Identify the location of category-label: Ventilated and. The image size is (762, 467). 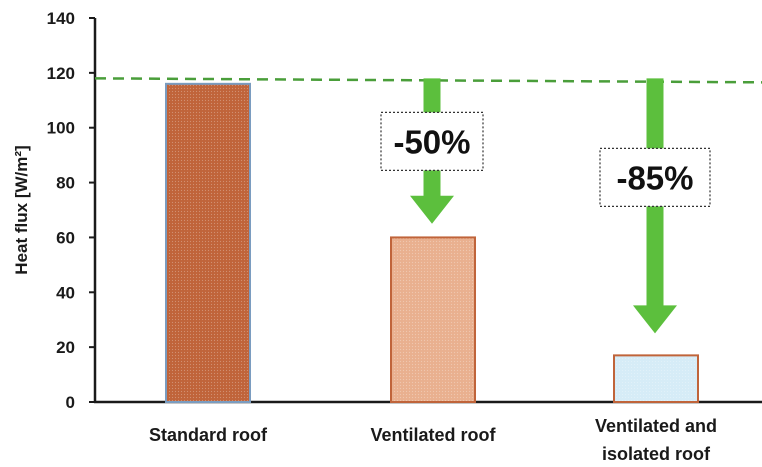
(656, 426).